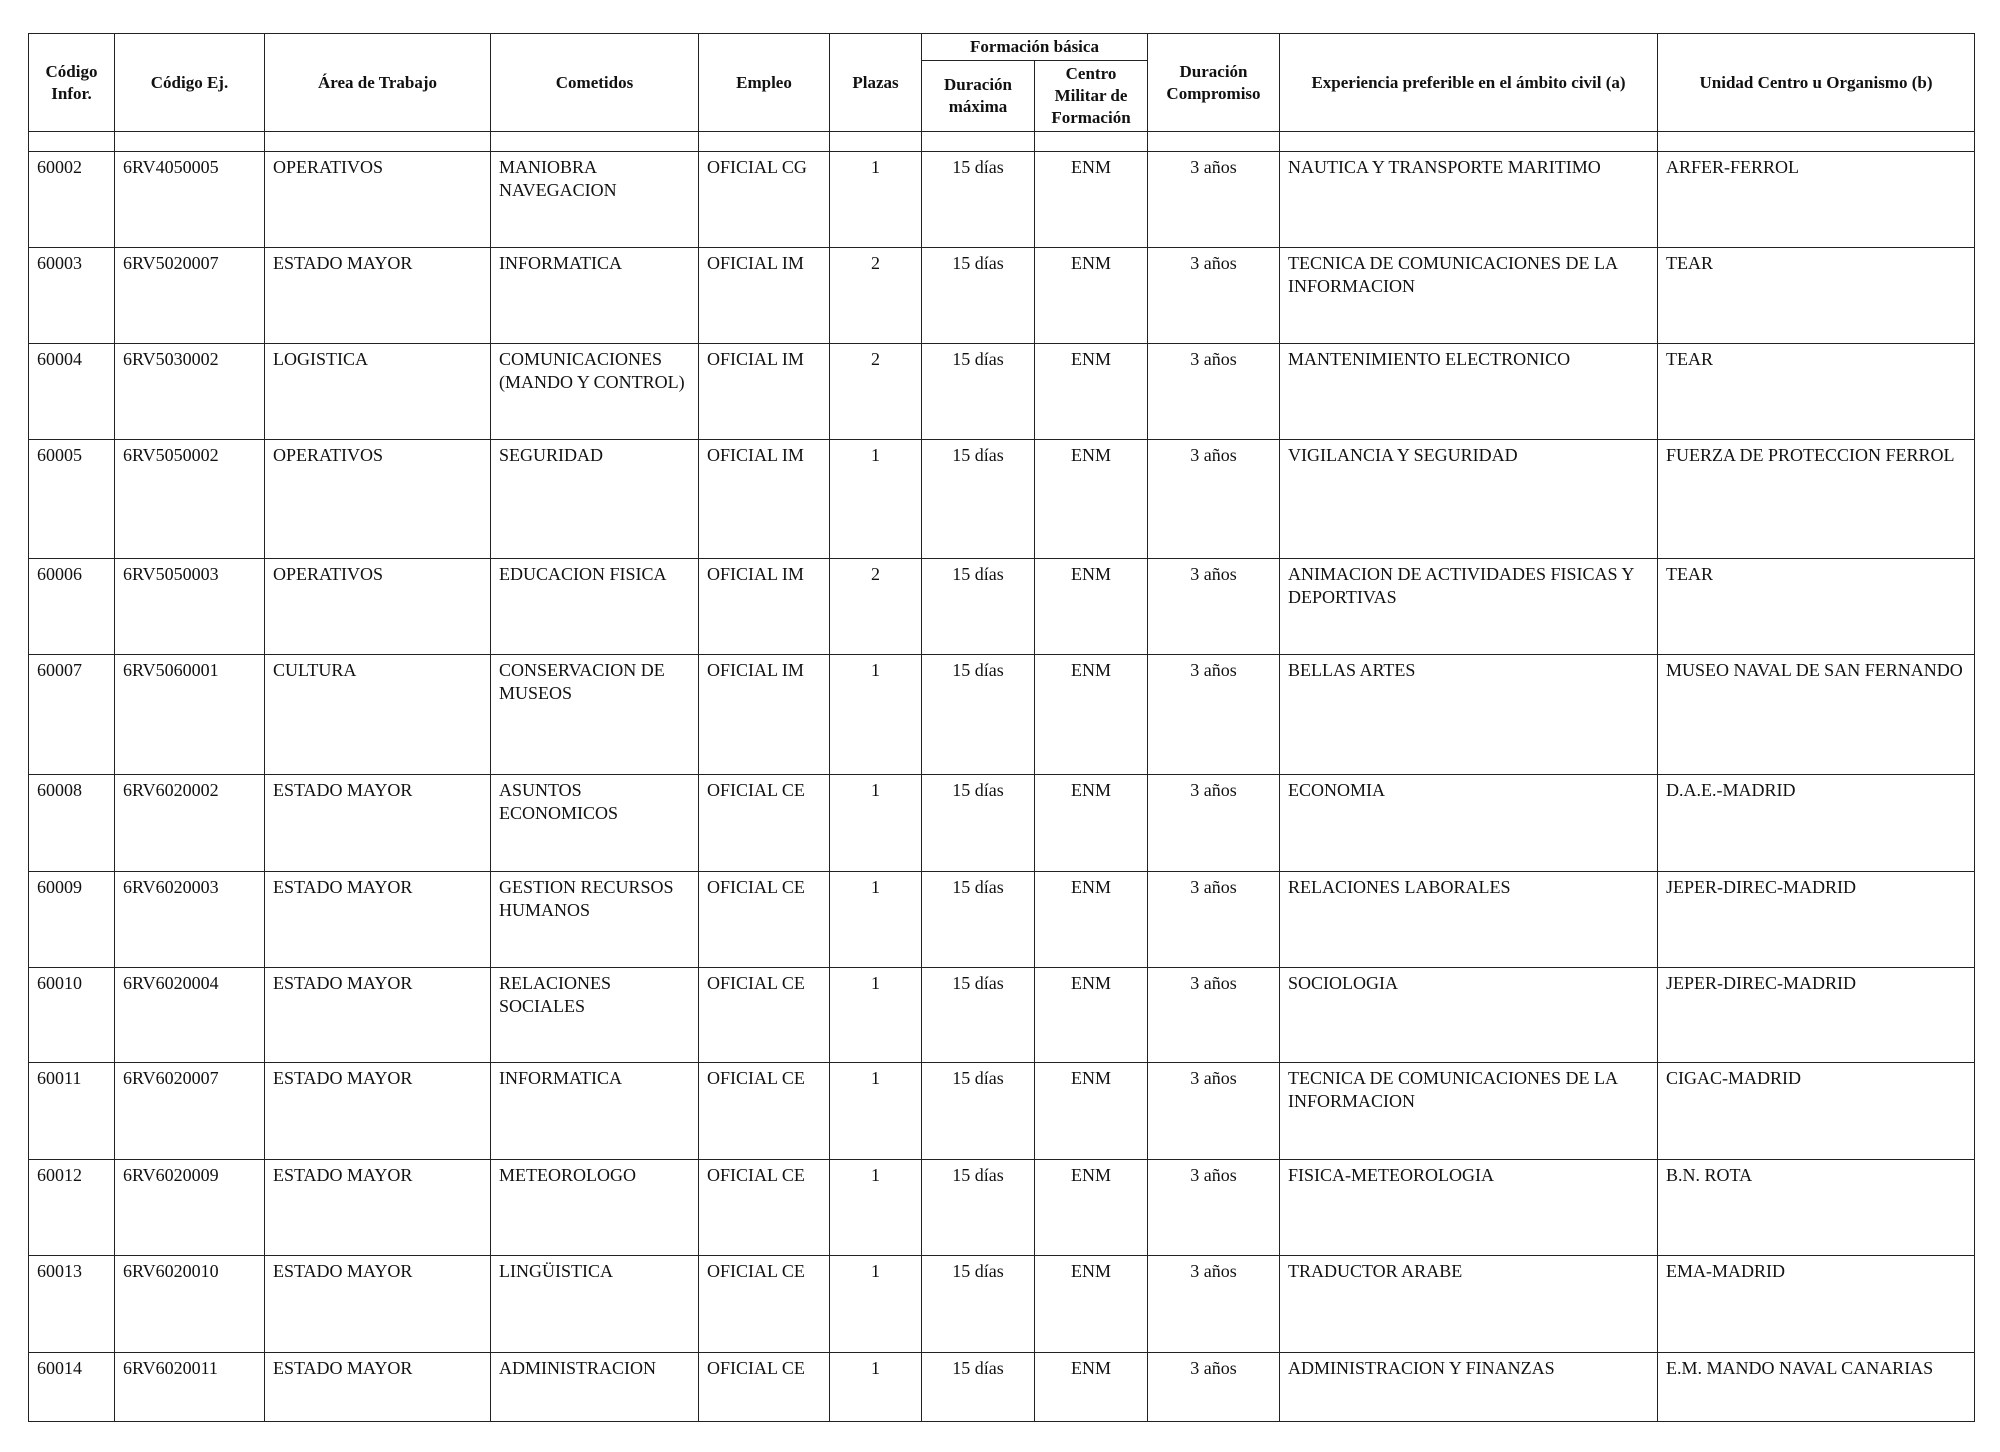  What do you see at coordinates (189, 295) in the screenshot?
I see `cell-codigo-ej: 6RV5020007` at bounding box center [189, 295].